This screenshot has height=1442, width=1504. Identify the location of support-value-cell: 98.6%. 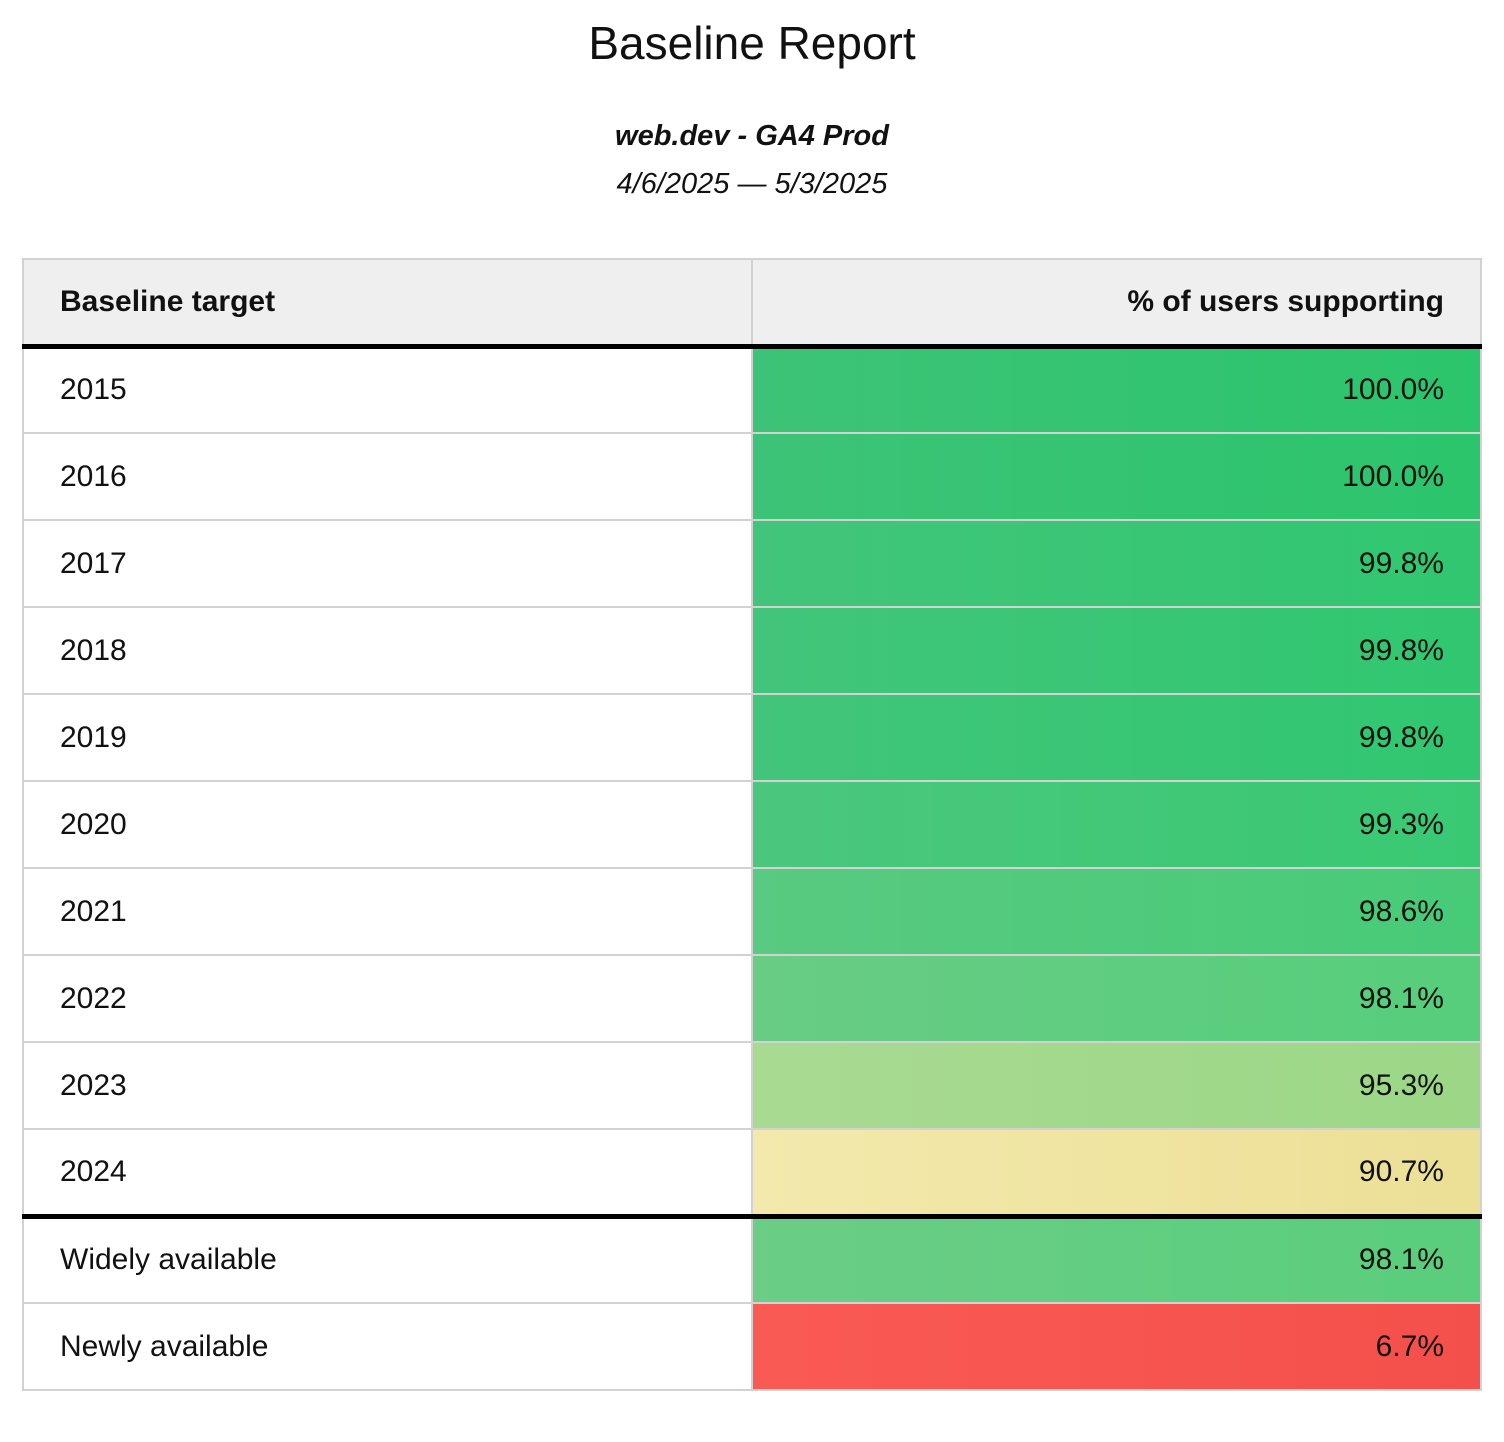
(1116, 911).